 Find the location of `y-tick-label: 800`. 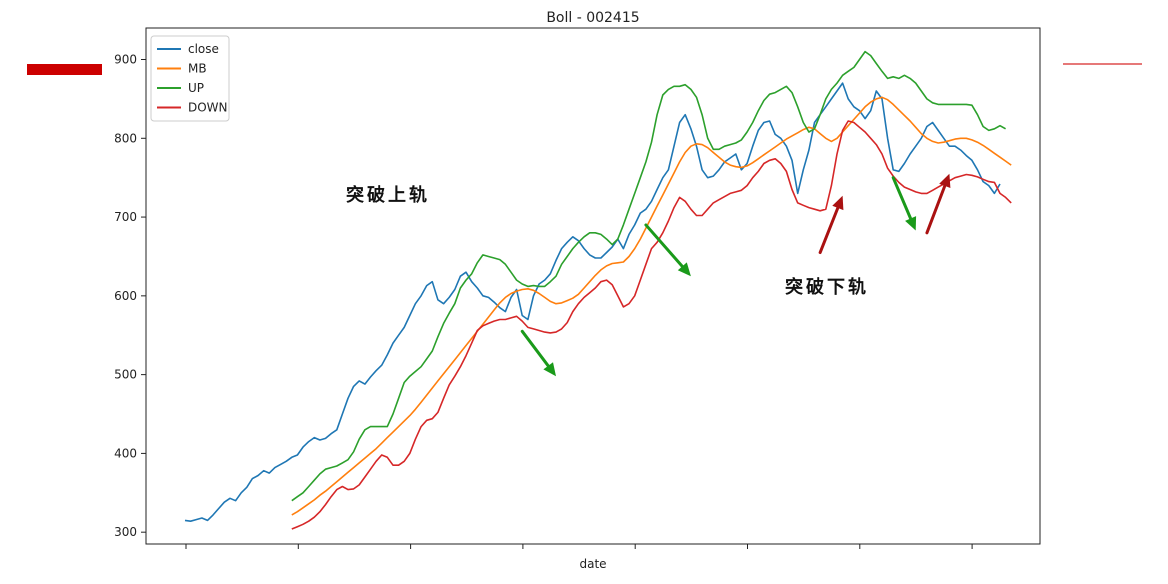

y-tick-label: 800 is located at coordinates (125, 138).